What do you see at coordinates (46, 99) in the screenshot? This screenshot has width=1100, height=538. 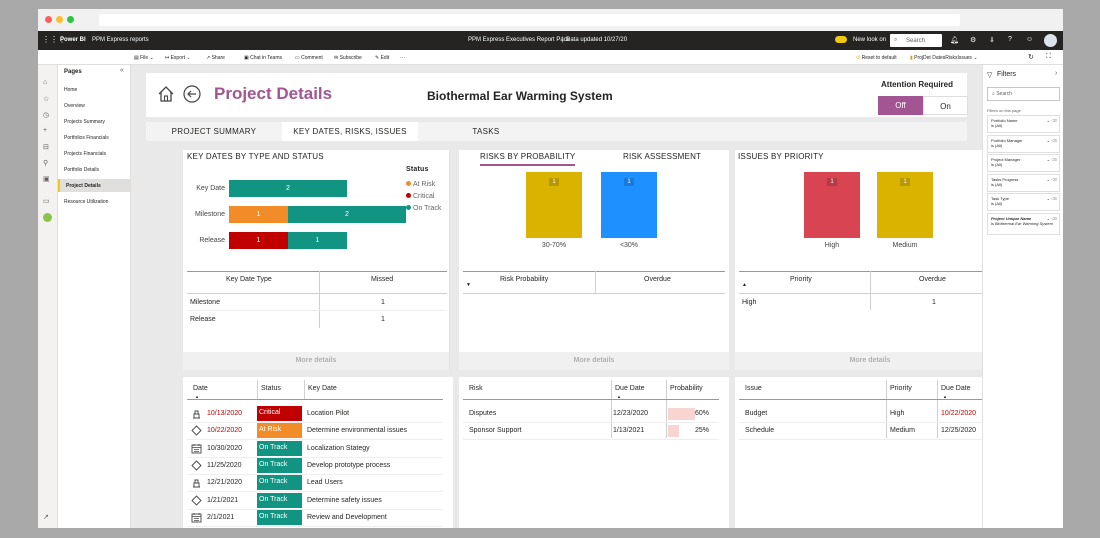 I see `favorites-icon: ☆` at bounding box center [46, 99].